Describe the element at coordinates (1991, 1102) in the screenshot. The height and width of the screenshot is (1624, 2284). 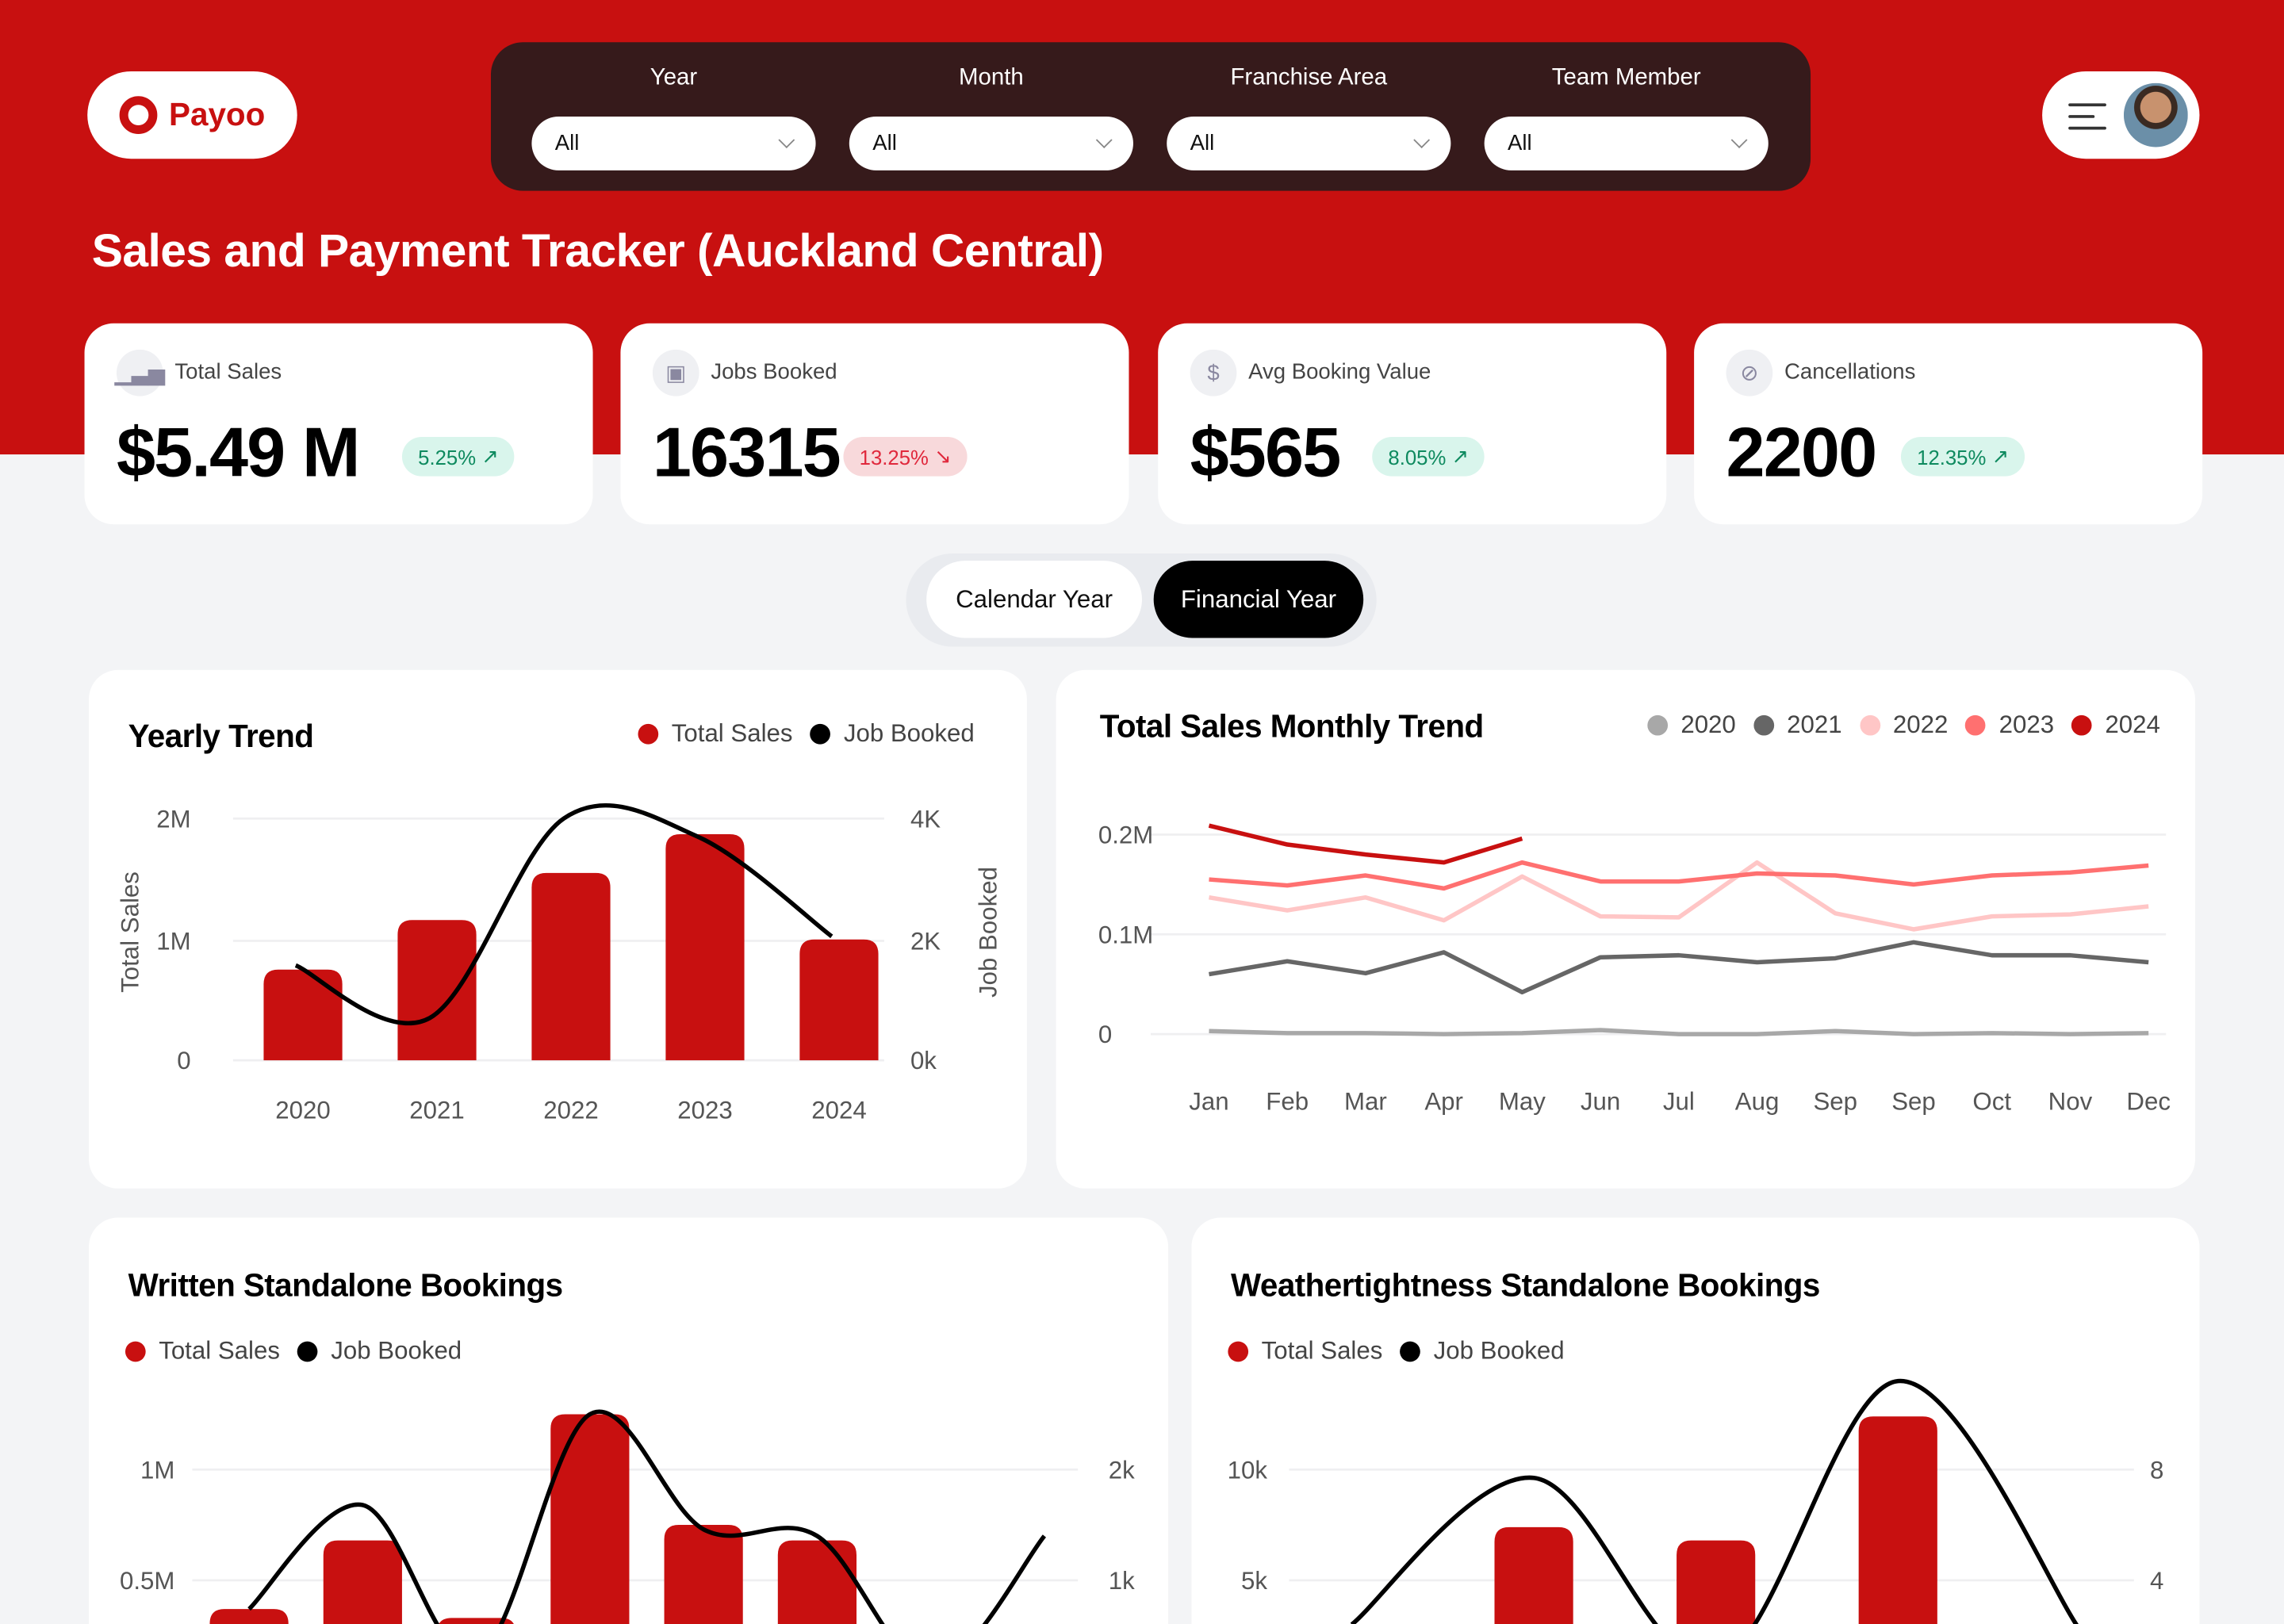
I see `x-tick-label: Oct` at that location.